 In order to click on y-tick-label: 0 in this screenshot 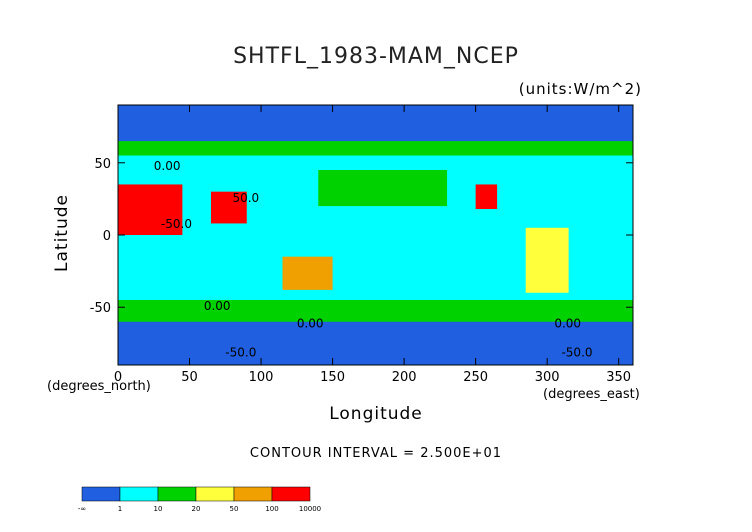, I will do `click(107, 236)`.